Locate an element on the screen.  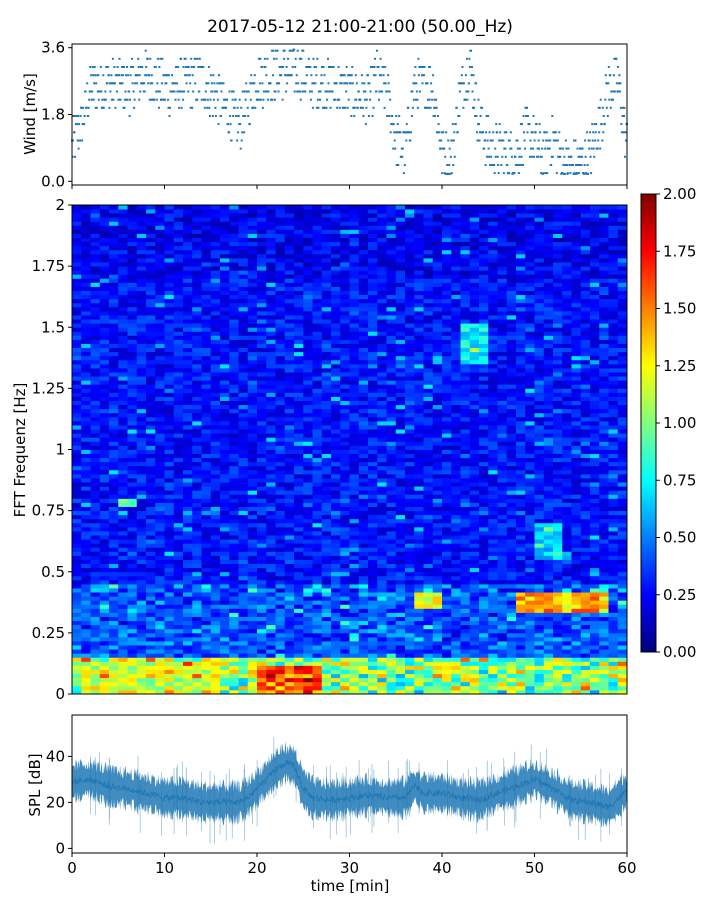
wind-ytick-label: 3.6 is located at coordinates (53, 48).